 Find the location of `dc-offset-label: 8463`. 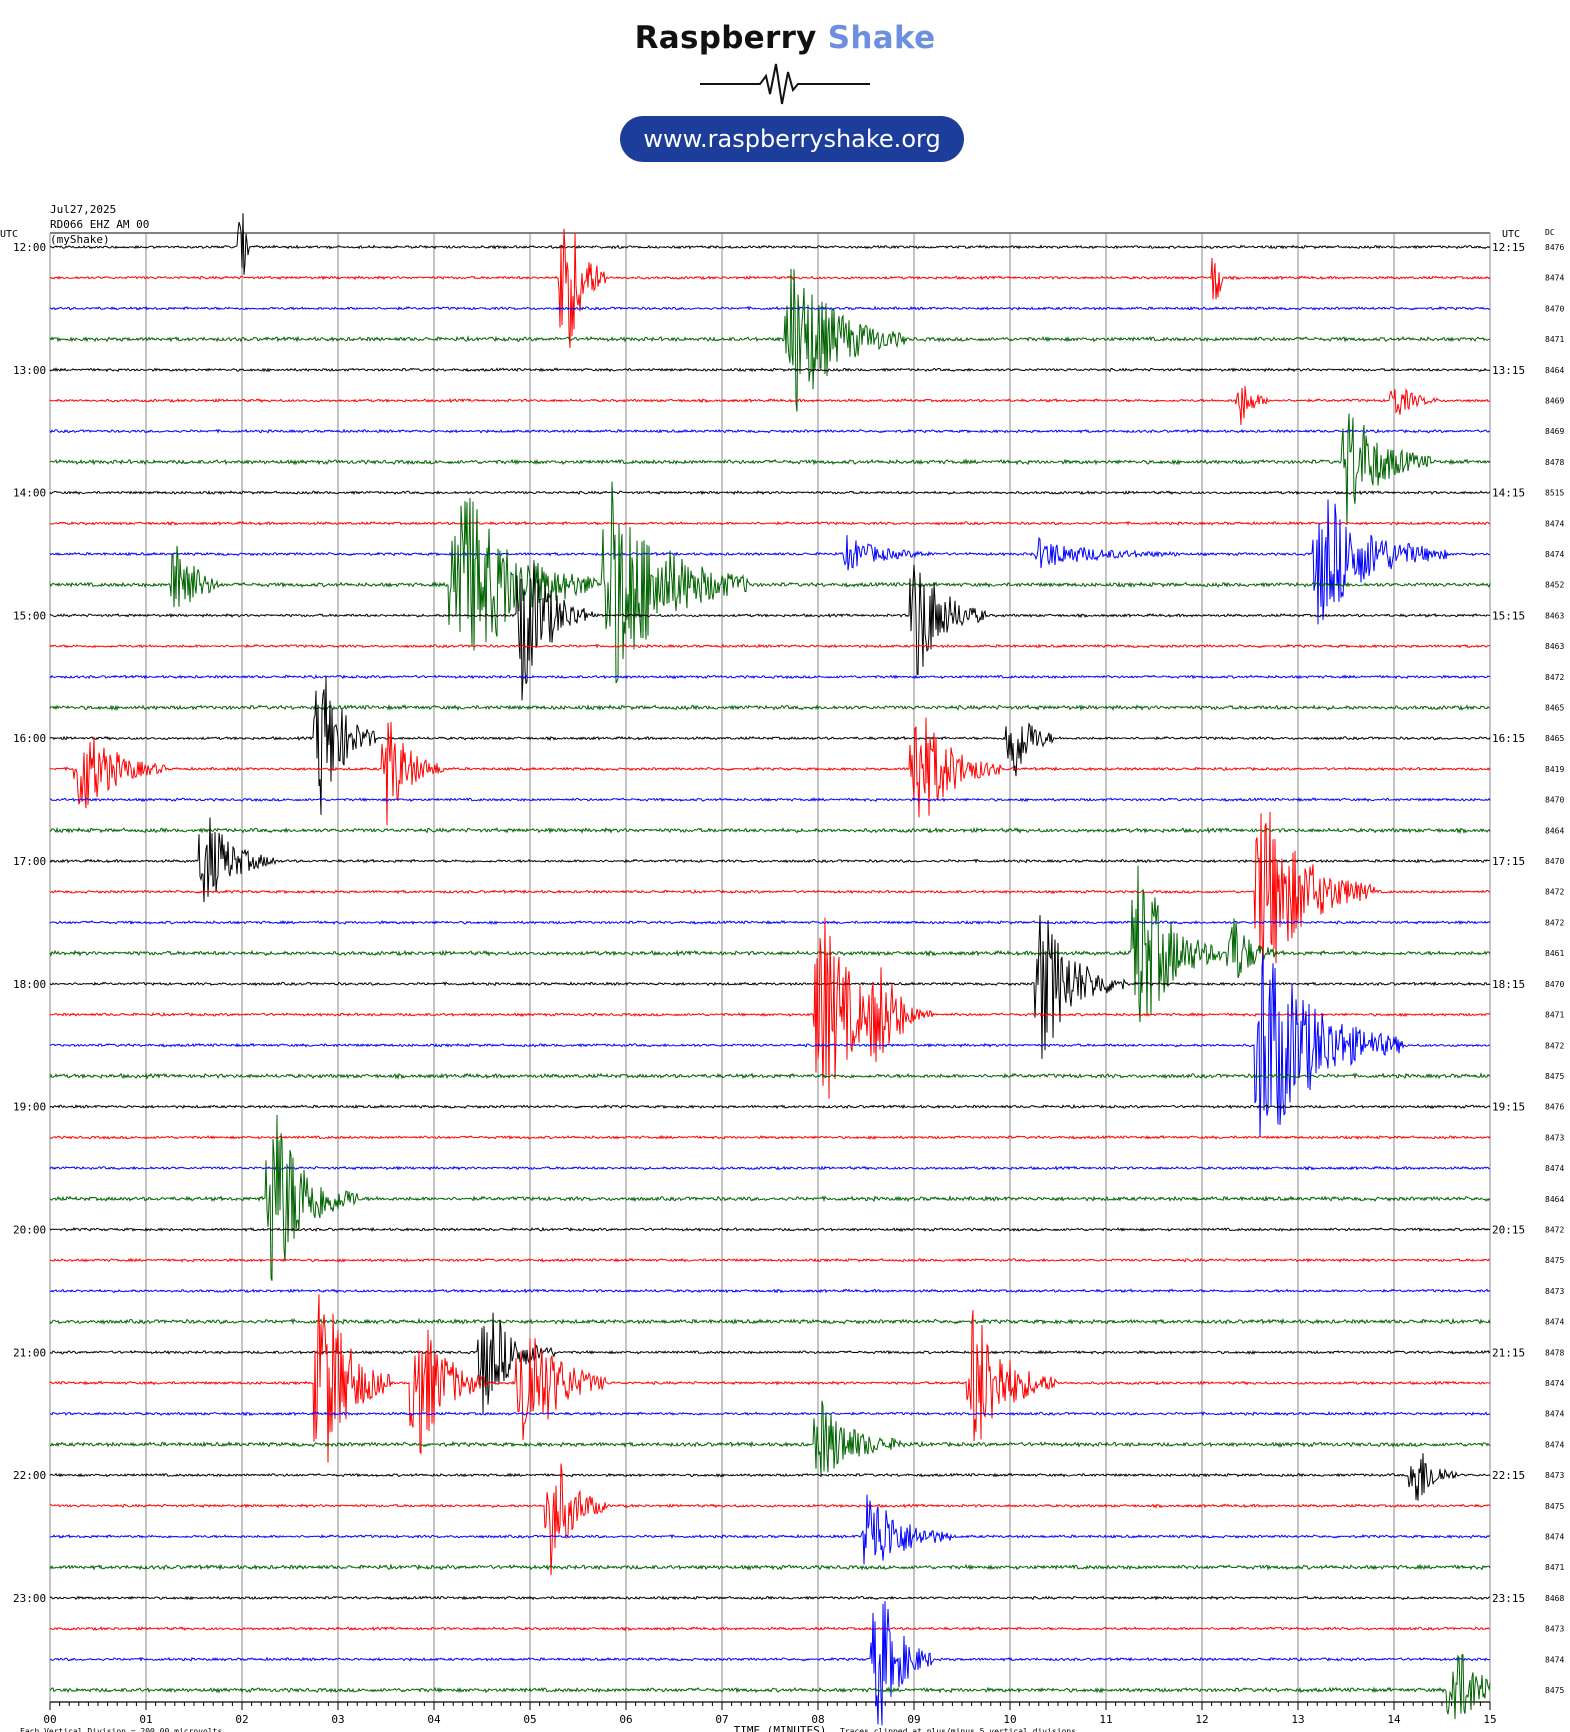

dc-offset-label: 8463 is located at coordinates (1554, 615).